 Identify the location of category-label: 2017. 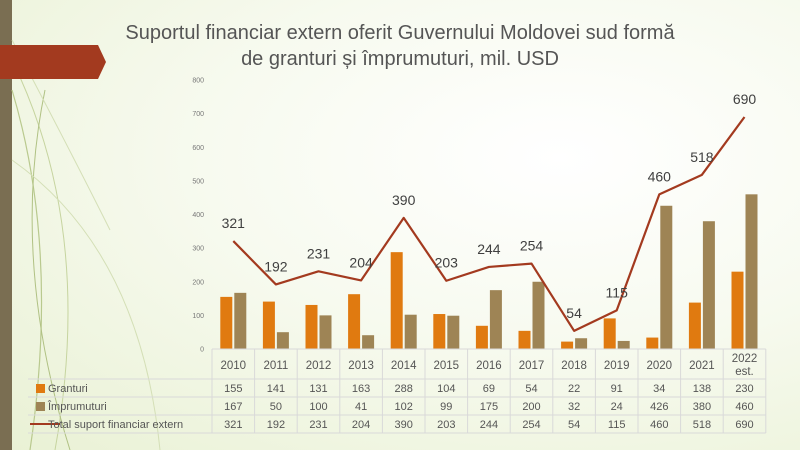
(532, 366).